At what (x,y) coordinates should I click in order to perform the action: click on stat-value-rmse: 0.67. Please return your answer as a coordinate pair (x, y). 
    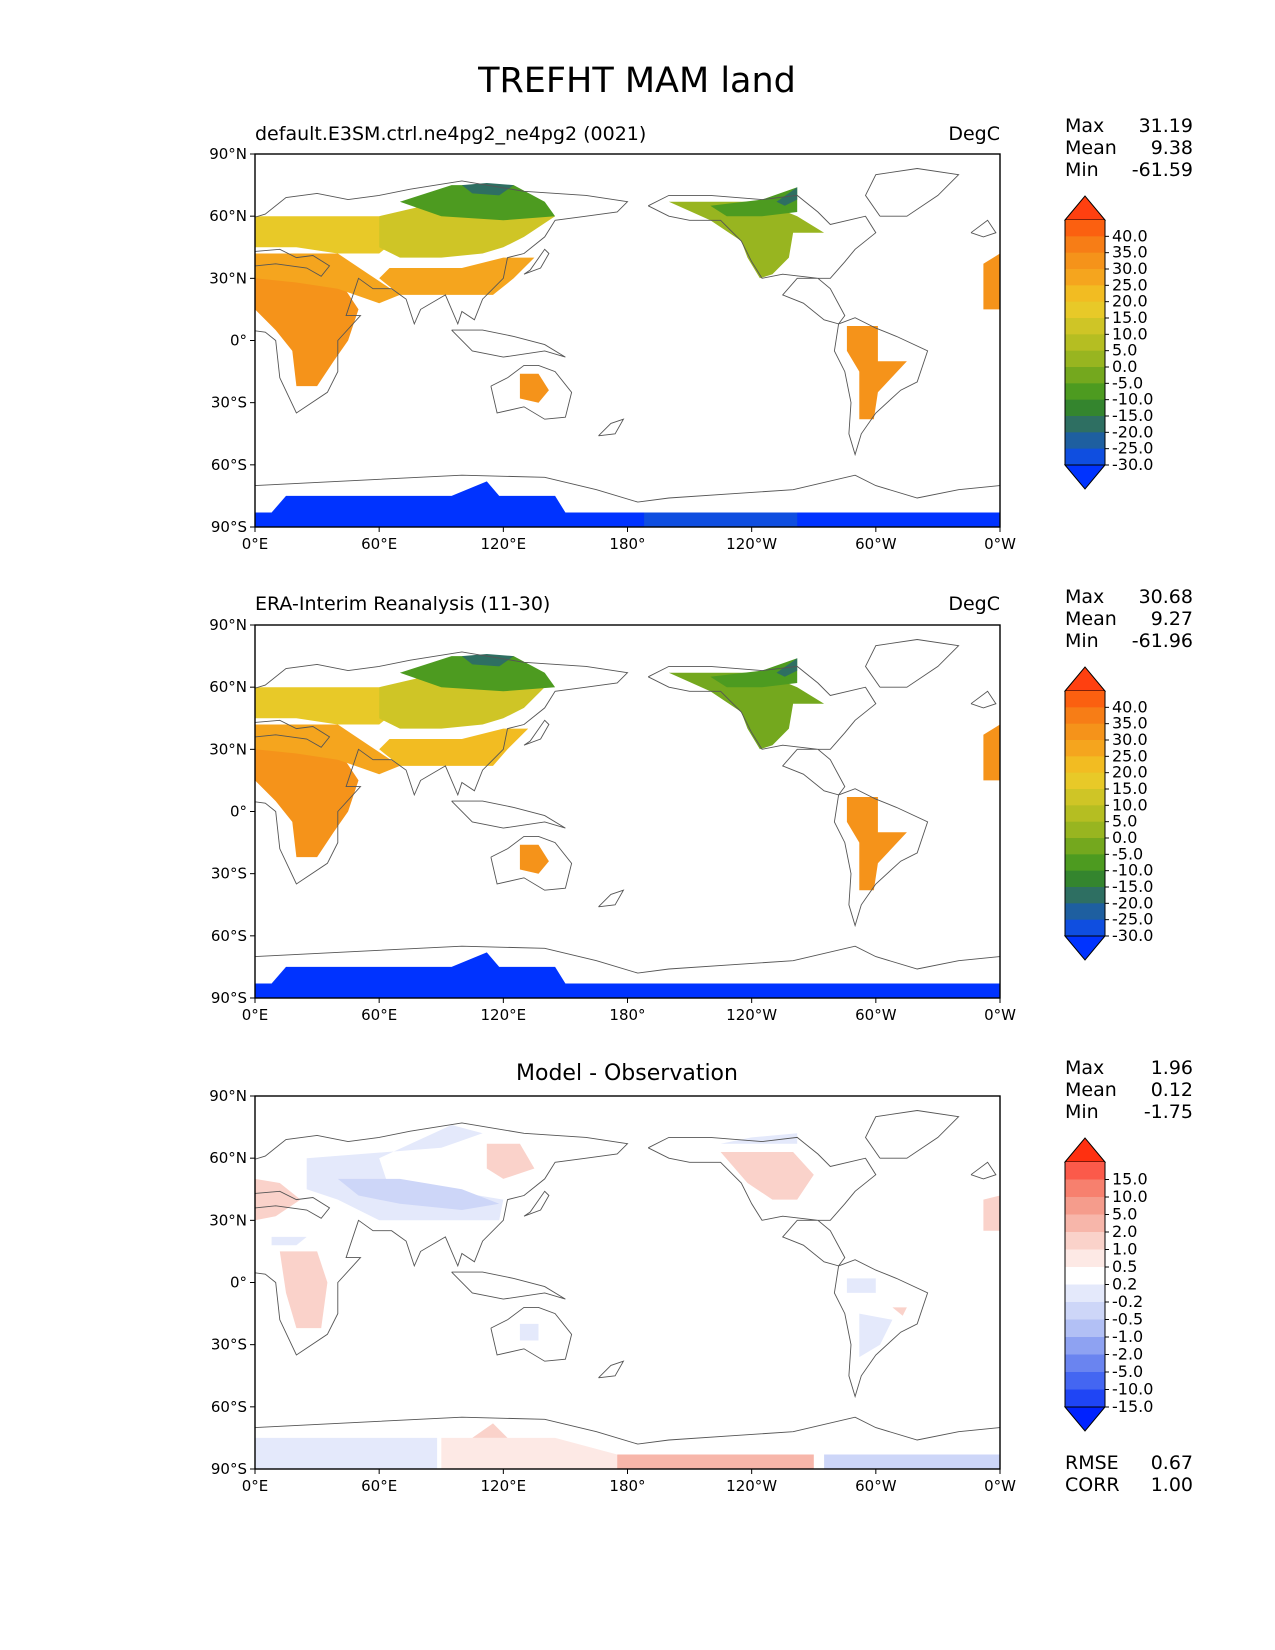
    Looking at the image, I should click on (1172, 1463).